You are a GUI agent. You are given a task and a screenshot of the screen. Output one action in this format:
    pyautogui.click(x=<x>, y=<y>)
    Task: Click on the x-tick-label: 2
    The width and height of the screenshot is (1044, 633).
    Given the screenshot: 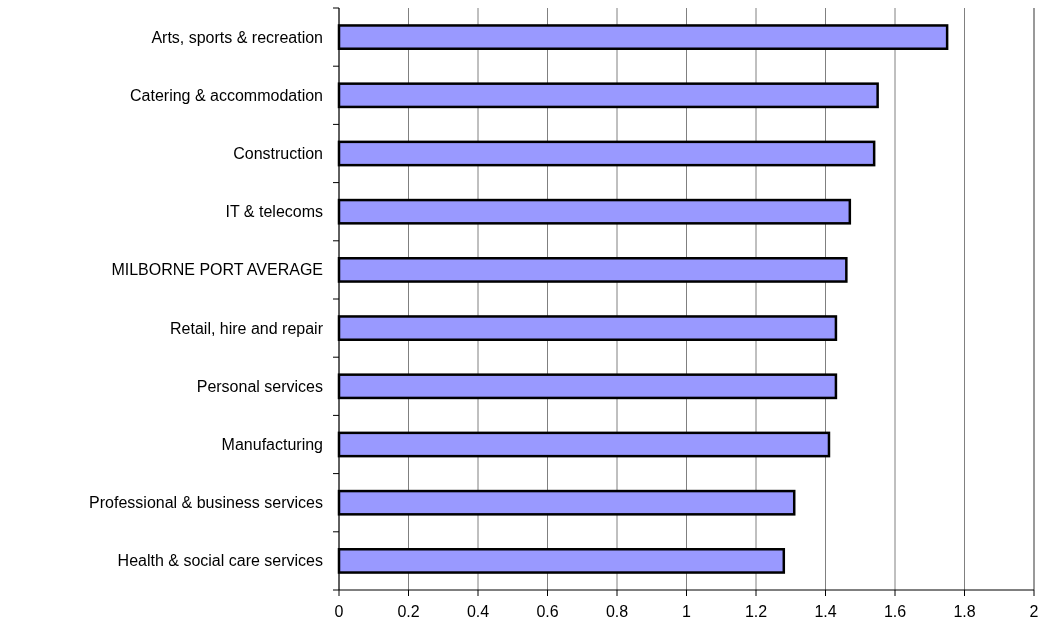 What is the action you would take?
    pyautogui.click(x=1034, y=611)
    